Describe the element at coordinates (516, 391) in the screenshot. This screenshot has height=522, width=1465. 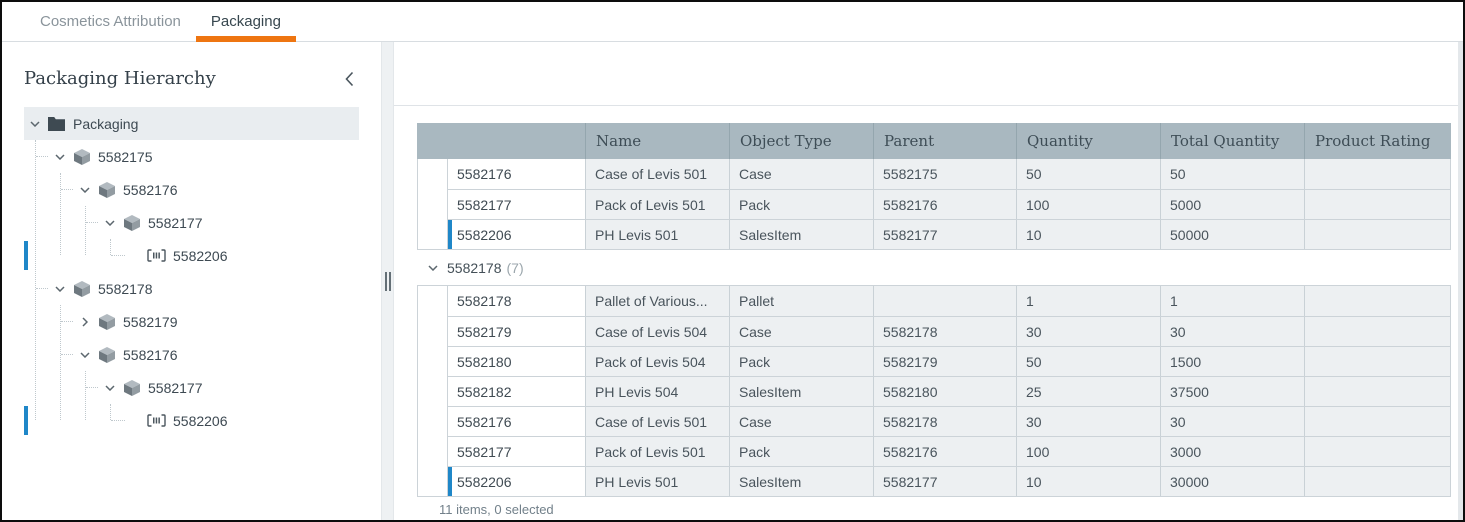
I see `cell-id: 5582182` at that location.